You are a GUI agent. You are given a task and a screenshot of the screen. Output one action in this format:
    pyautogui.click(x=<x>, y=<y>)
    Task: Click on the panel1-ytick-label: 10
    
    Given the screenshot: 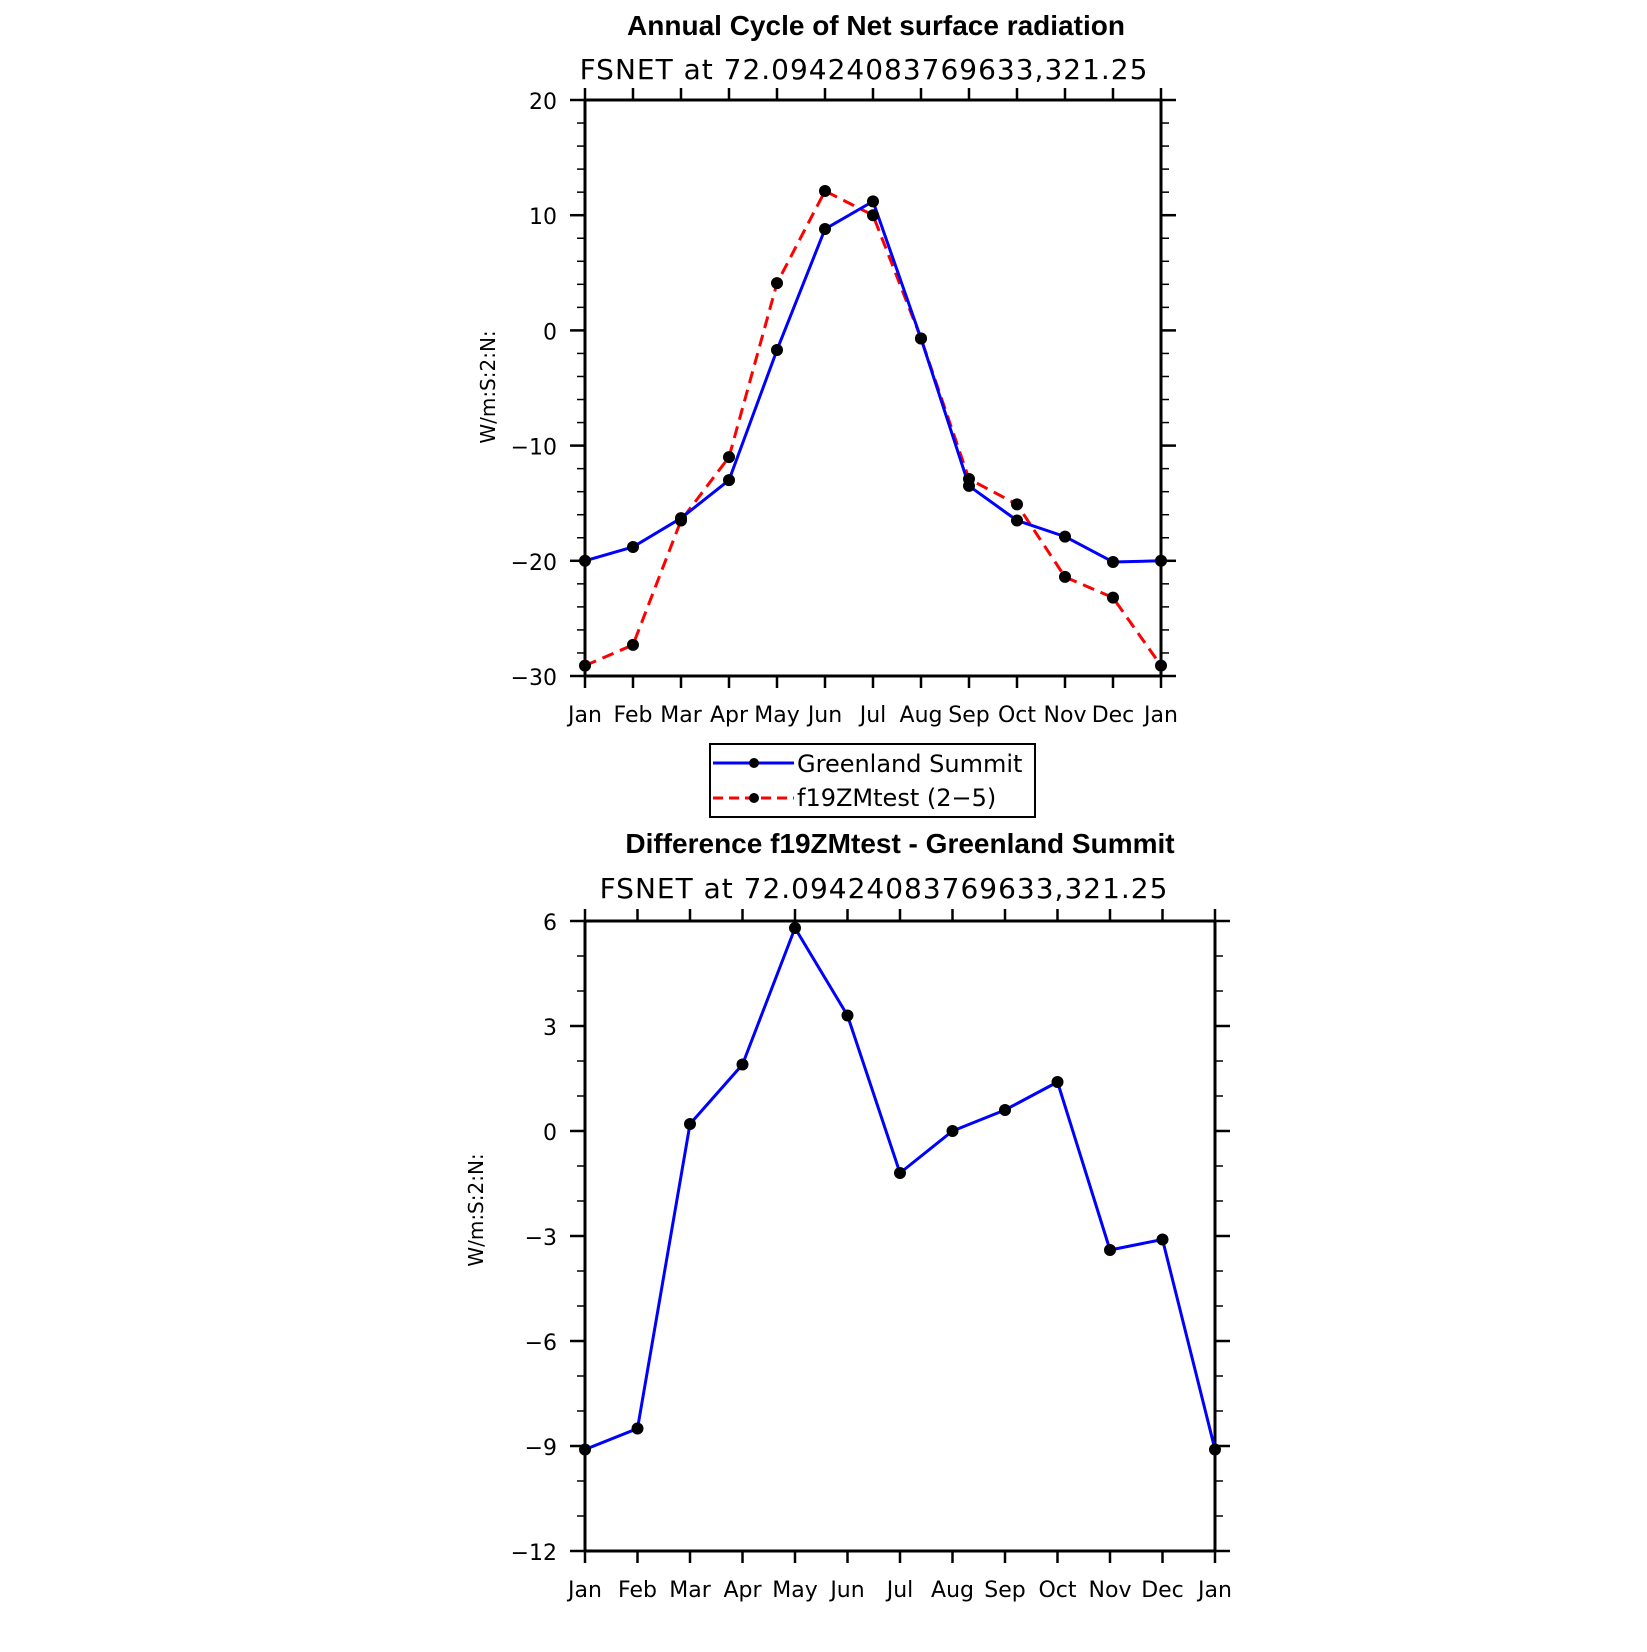 What is the action you would take?
    pyautogui.click(x=543, y=217)
    